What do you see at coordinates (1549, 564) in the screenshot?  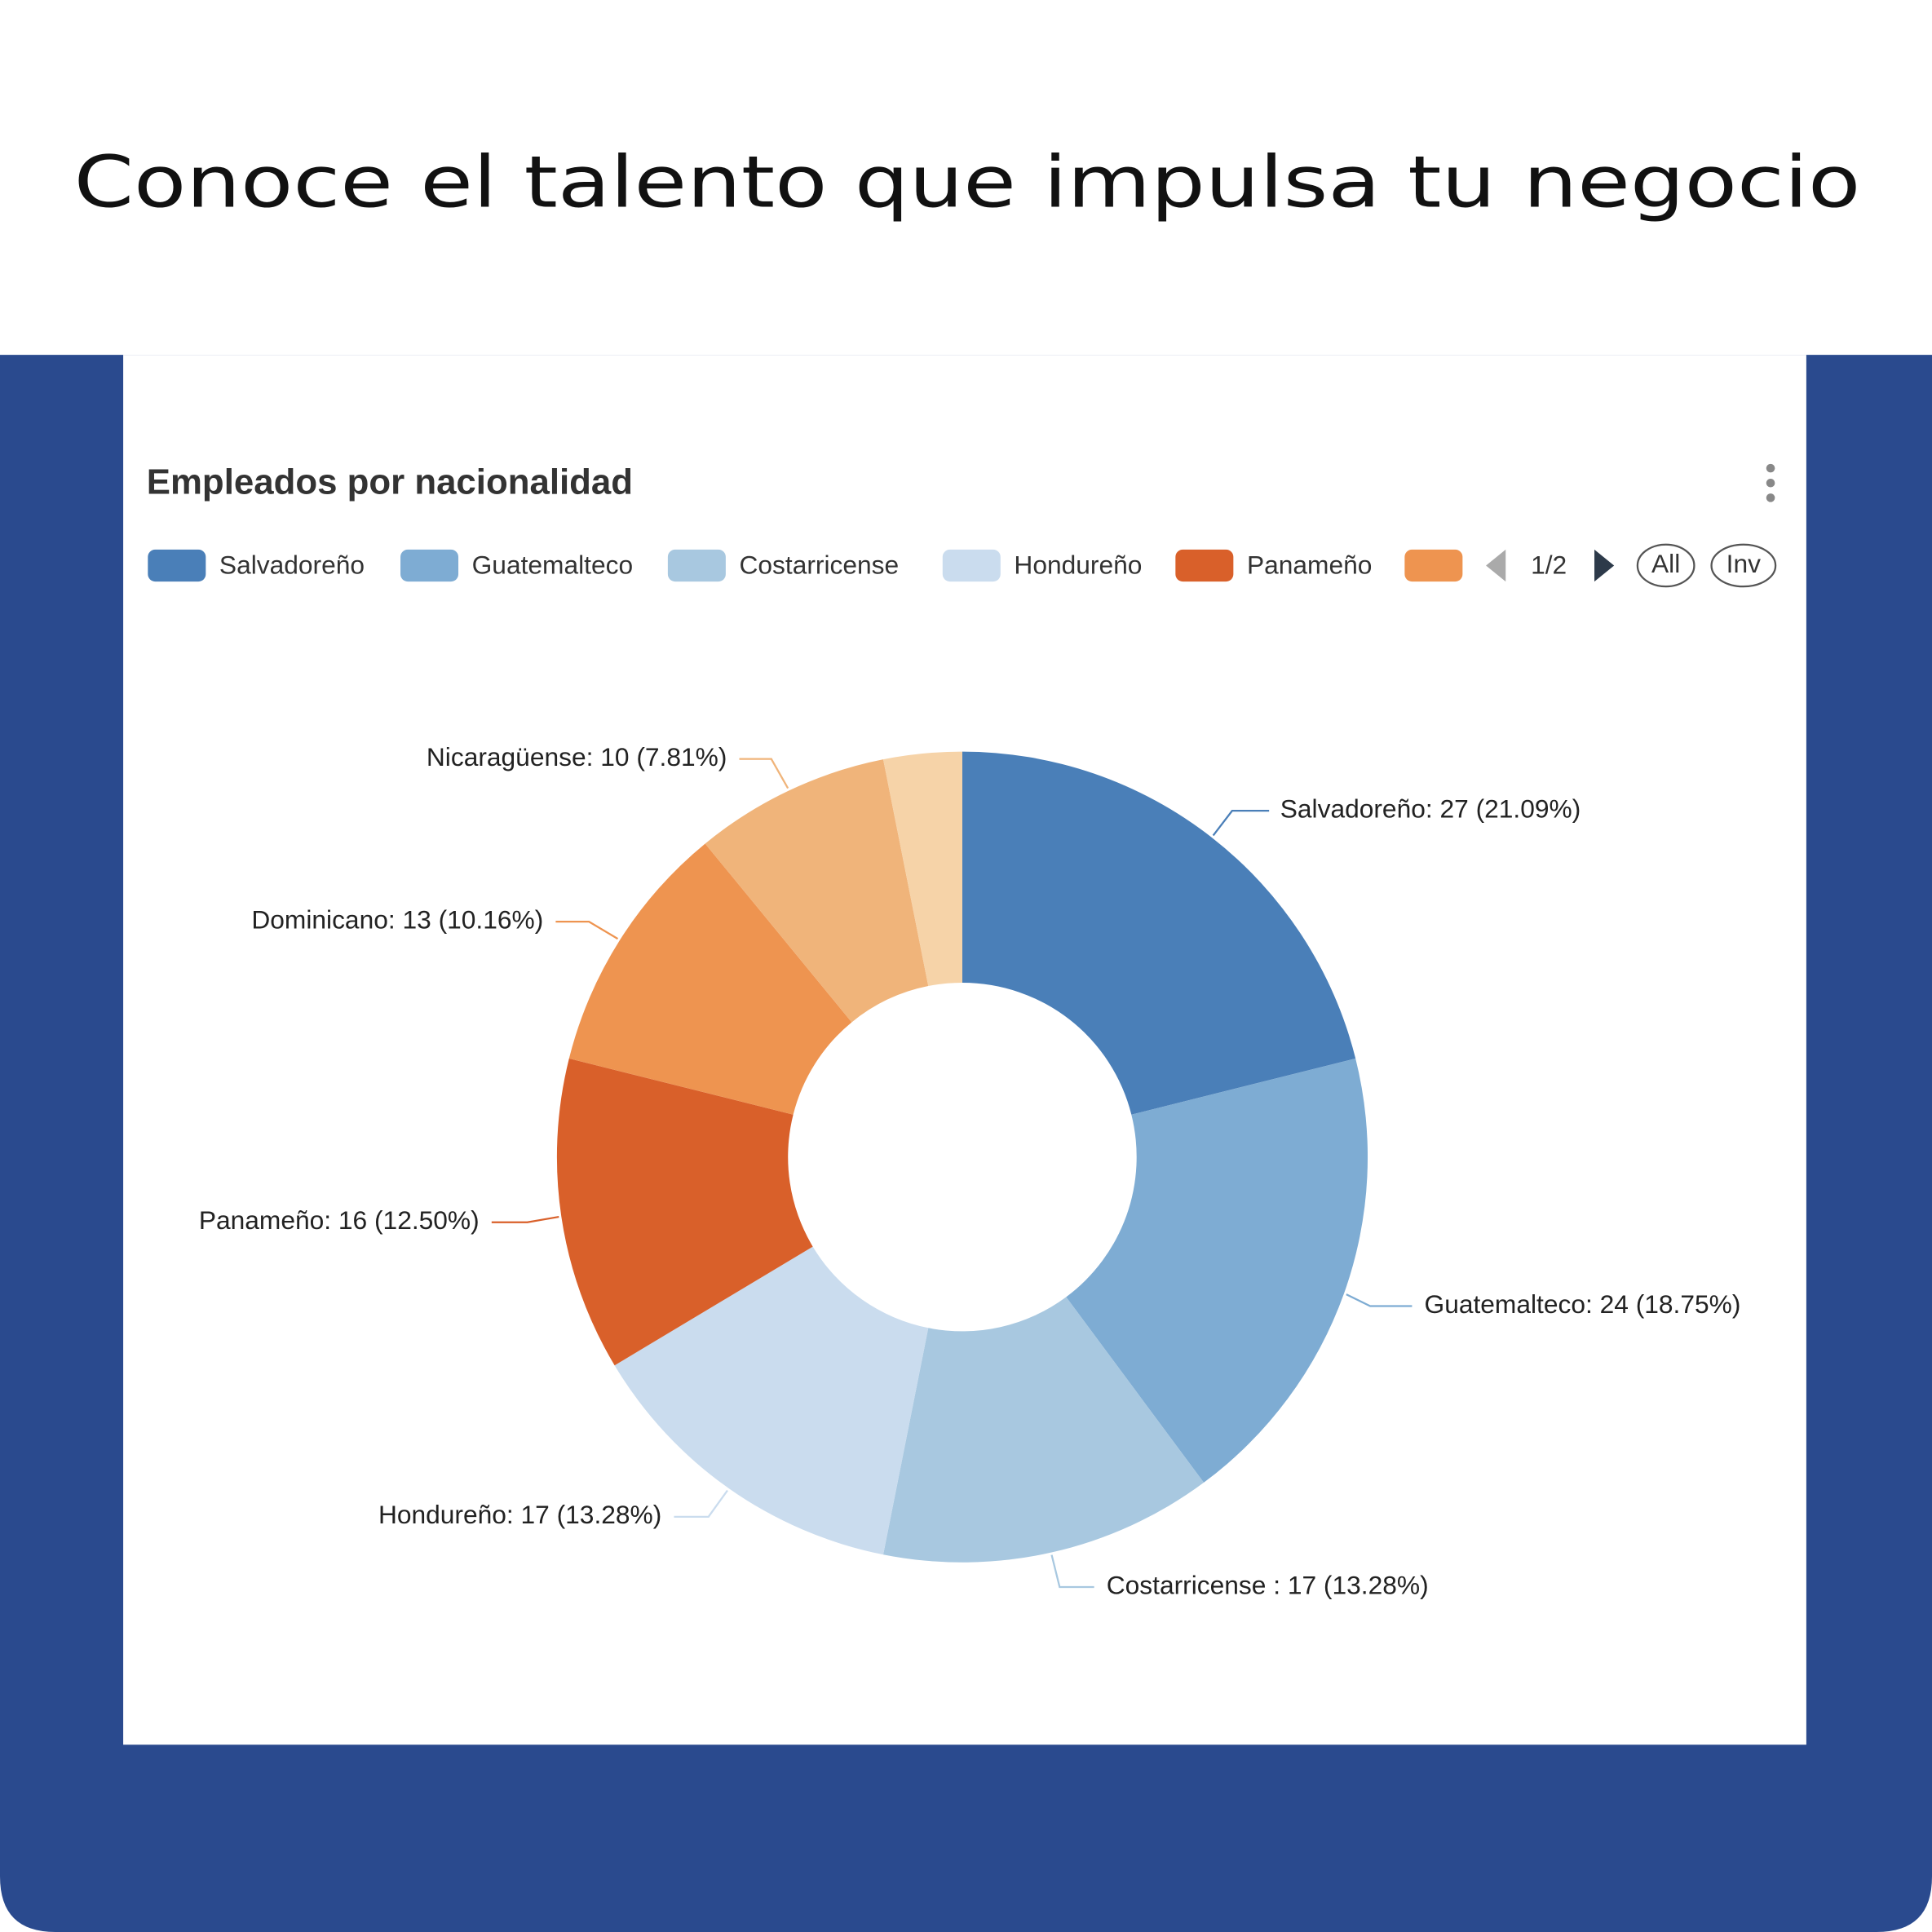 I see `legend-page: 1/2` at bounding box center [1549, 564].